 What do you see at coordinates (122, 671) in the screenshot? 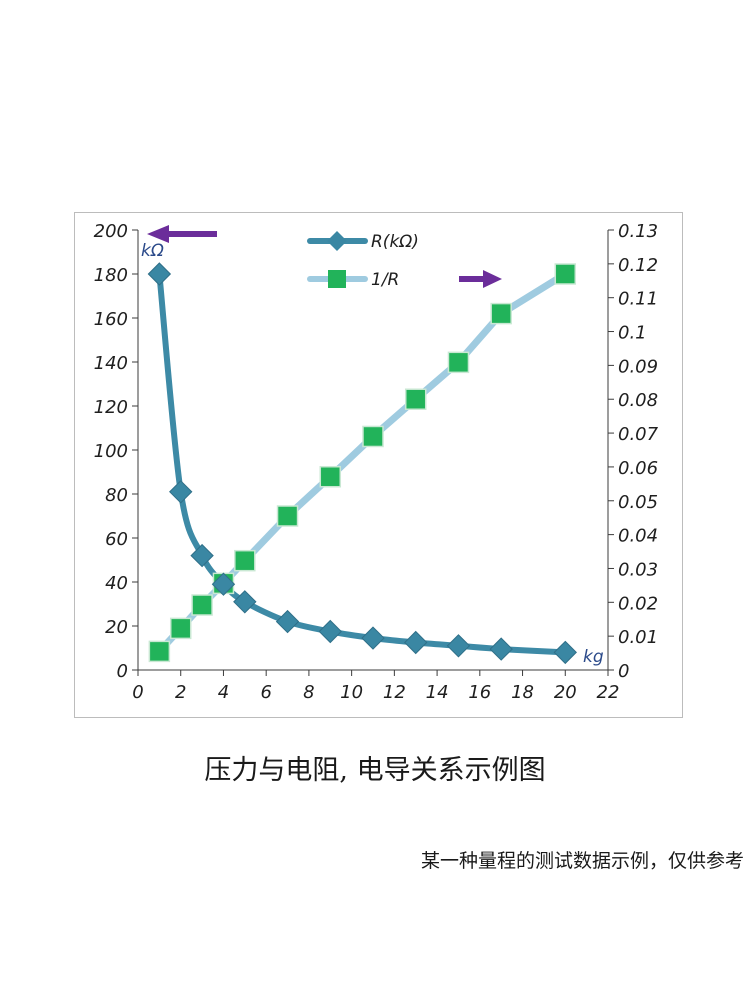
I see `y-tick-label: 0` at bounding box center [122, 671].